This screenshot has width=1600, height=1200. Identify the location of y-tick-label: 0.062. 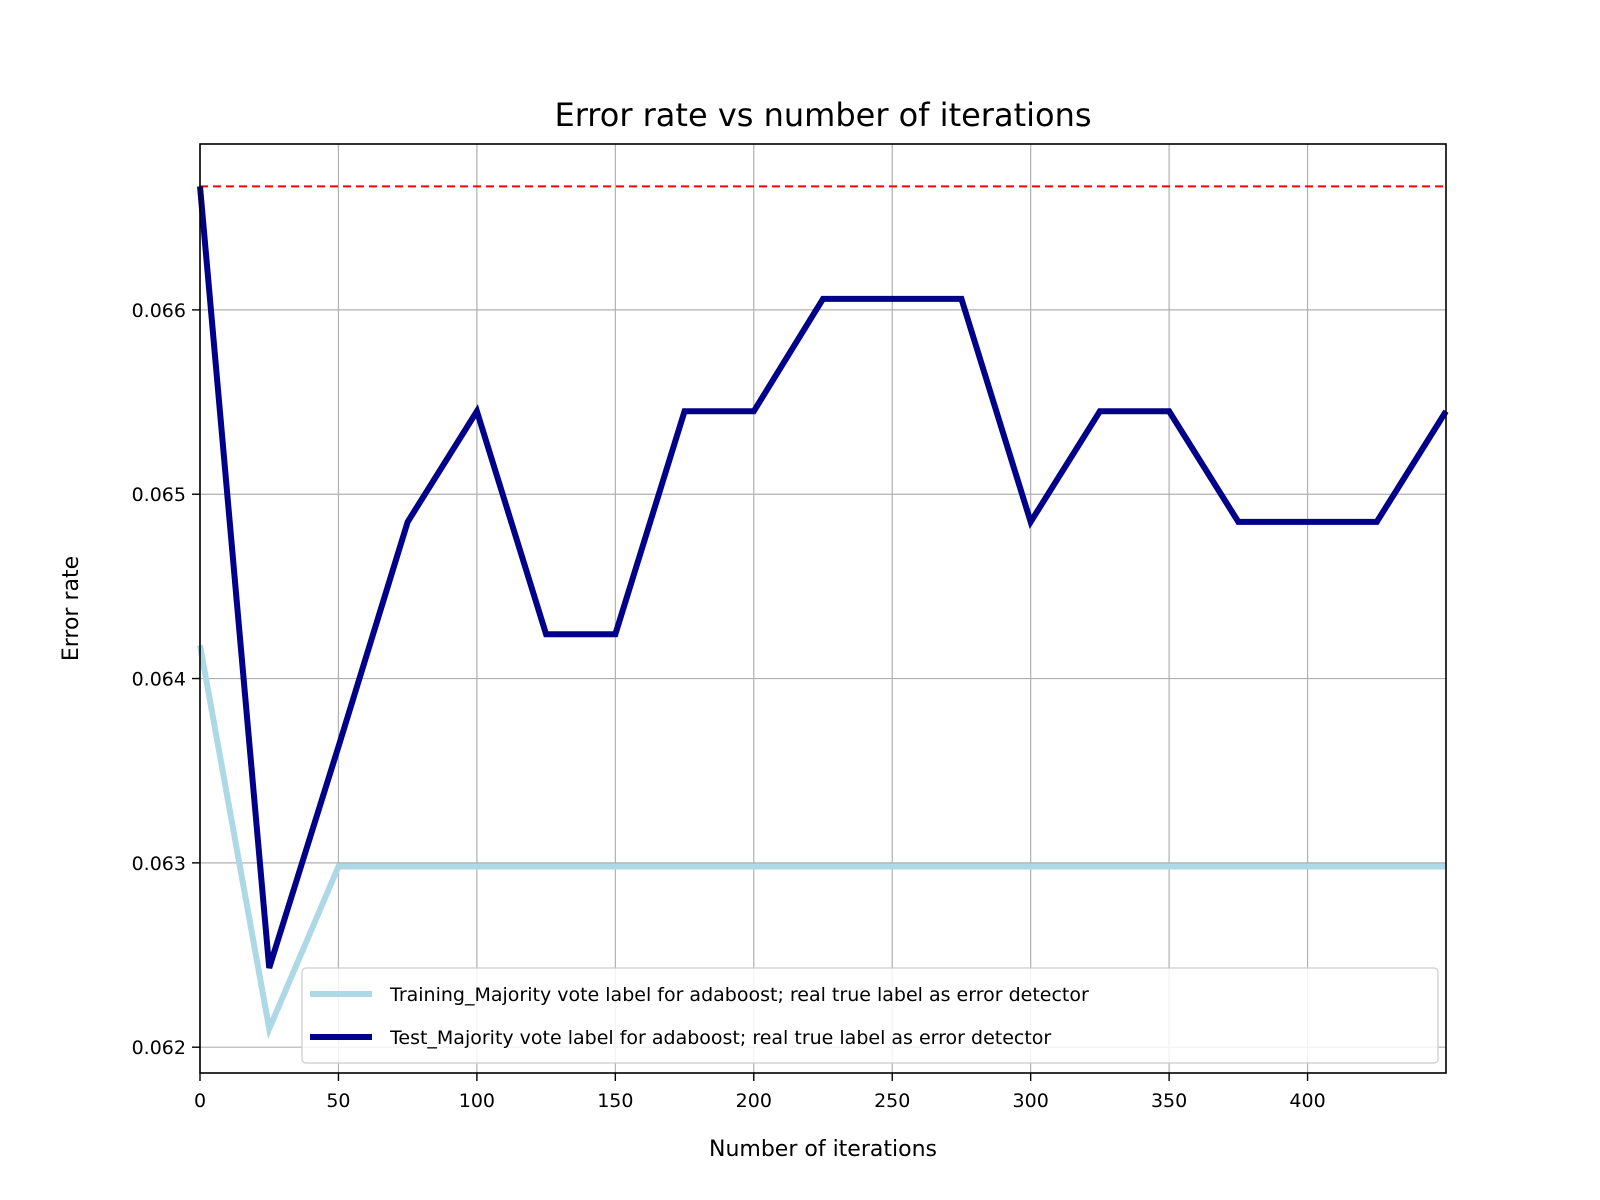
(159, 1048).